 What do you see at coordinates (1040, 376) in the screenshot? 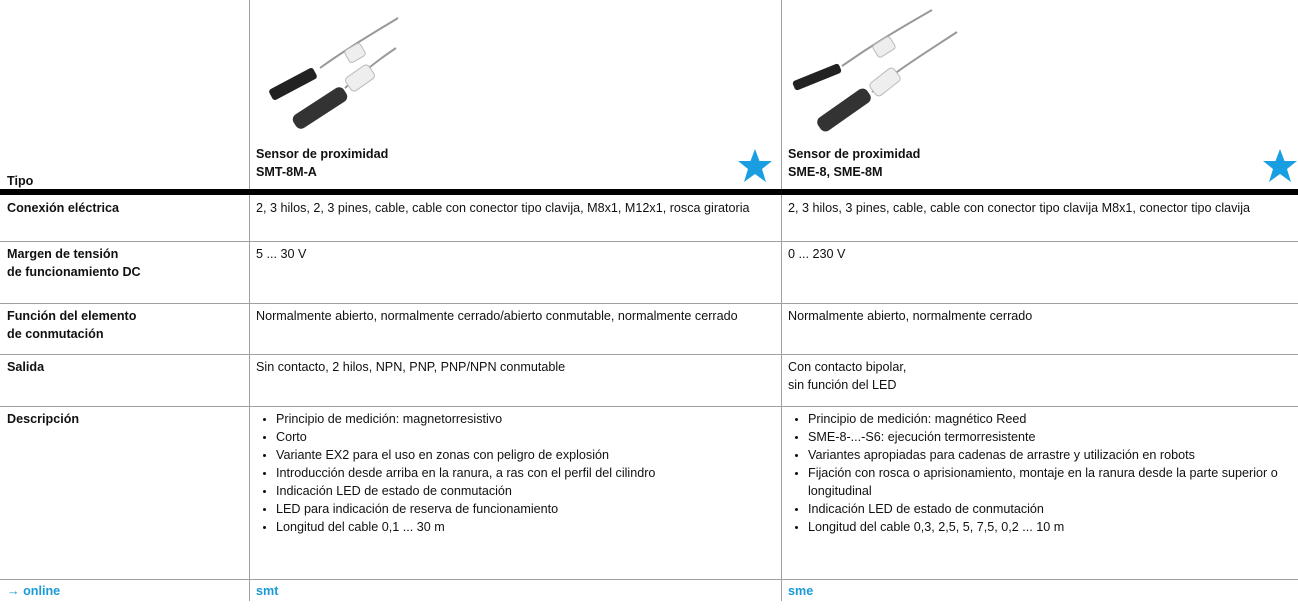
I see `row-value: Con contacto bipolar, sin función del LED` at bounding box center [1040, 376].